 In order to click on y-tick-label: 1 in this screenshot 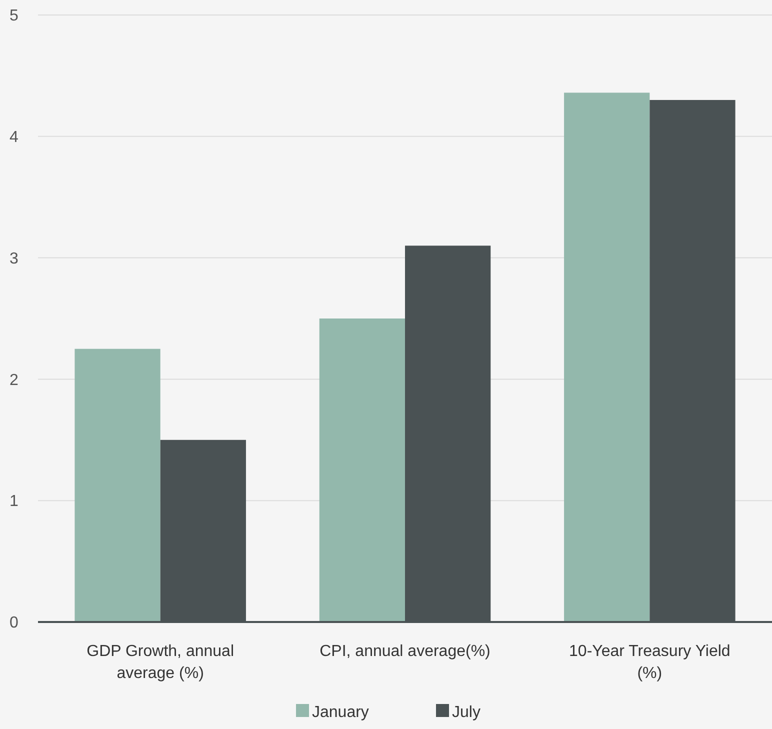, I will do `click(14, 501)`.